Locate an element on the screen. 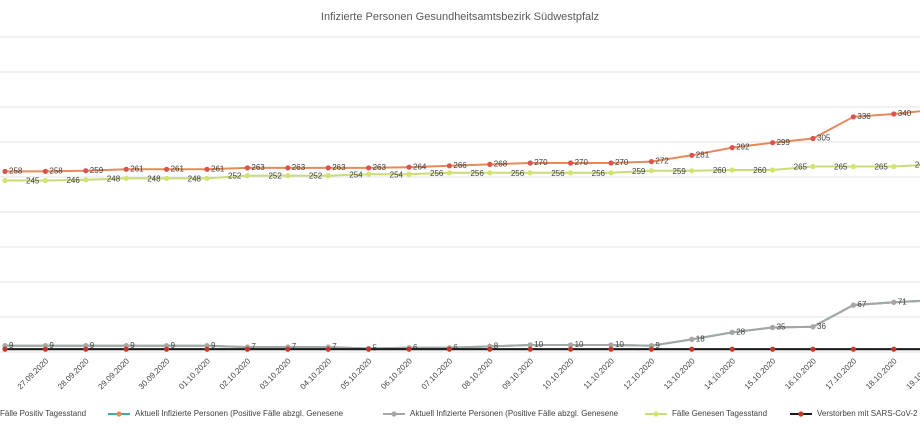 The height and width of the screenshot is (438, 920). x-tick-label: 30.09.2020 is located at coordinates (154, 373).